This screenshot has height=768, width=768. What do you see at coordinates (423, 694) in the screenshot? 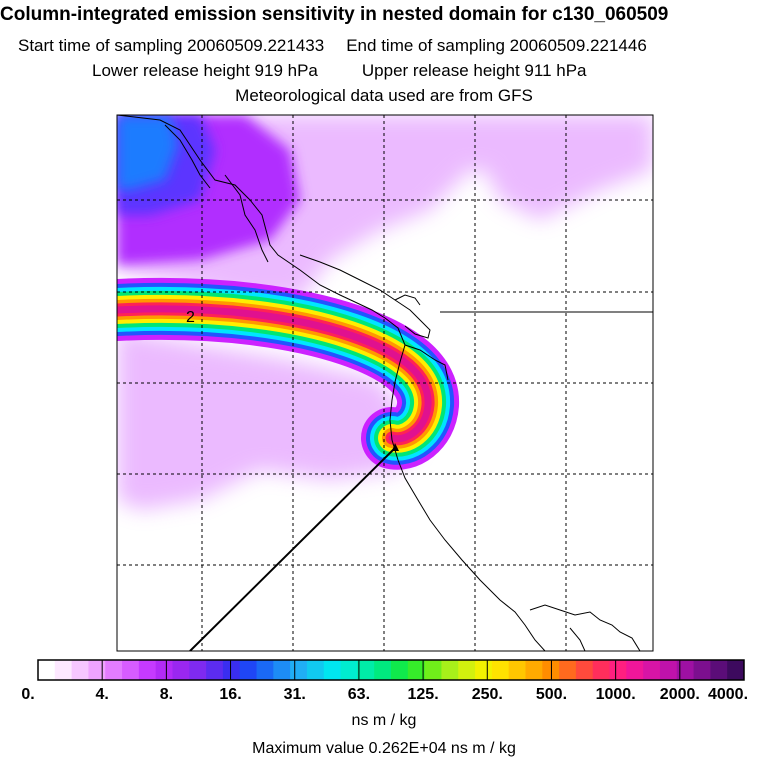
I see `colorbar-tick-label: 125.` at bounding box center [423, 694].